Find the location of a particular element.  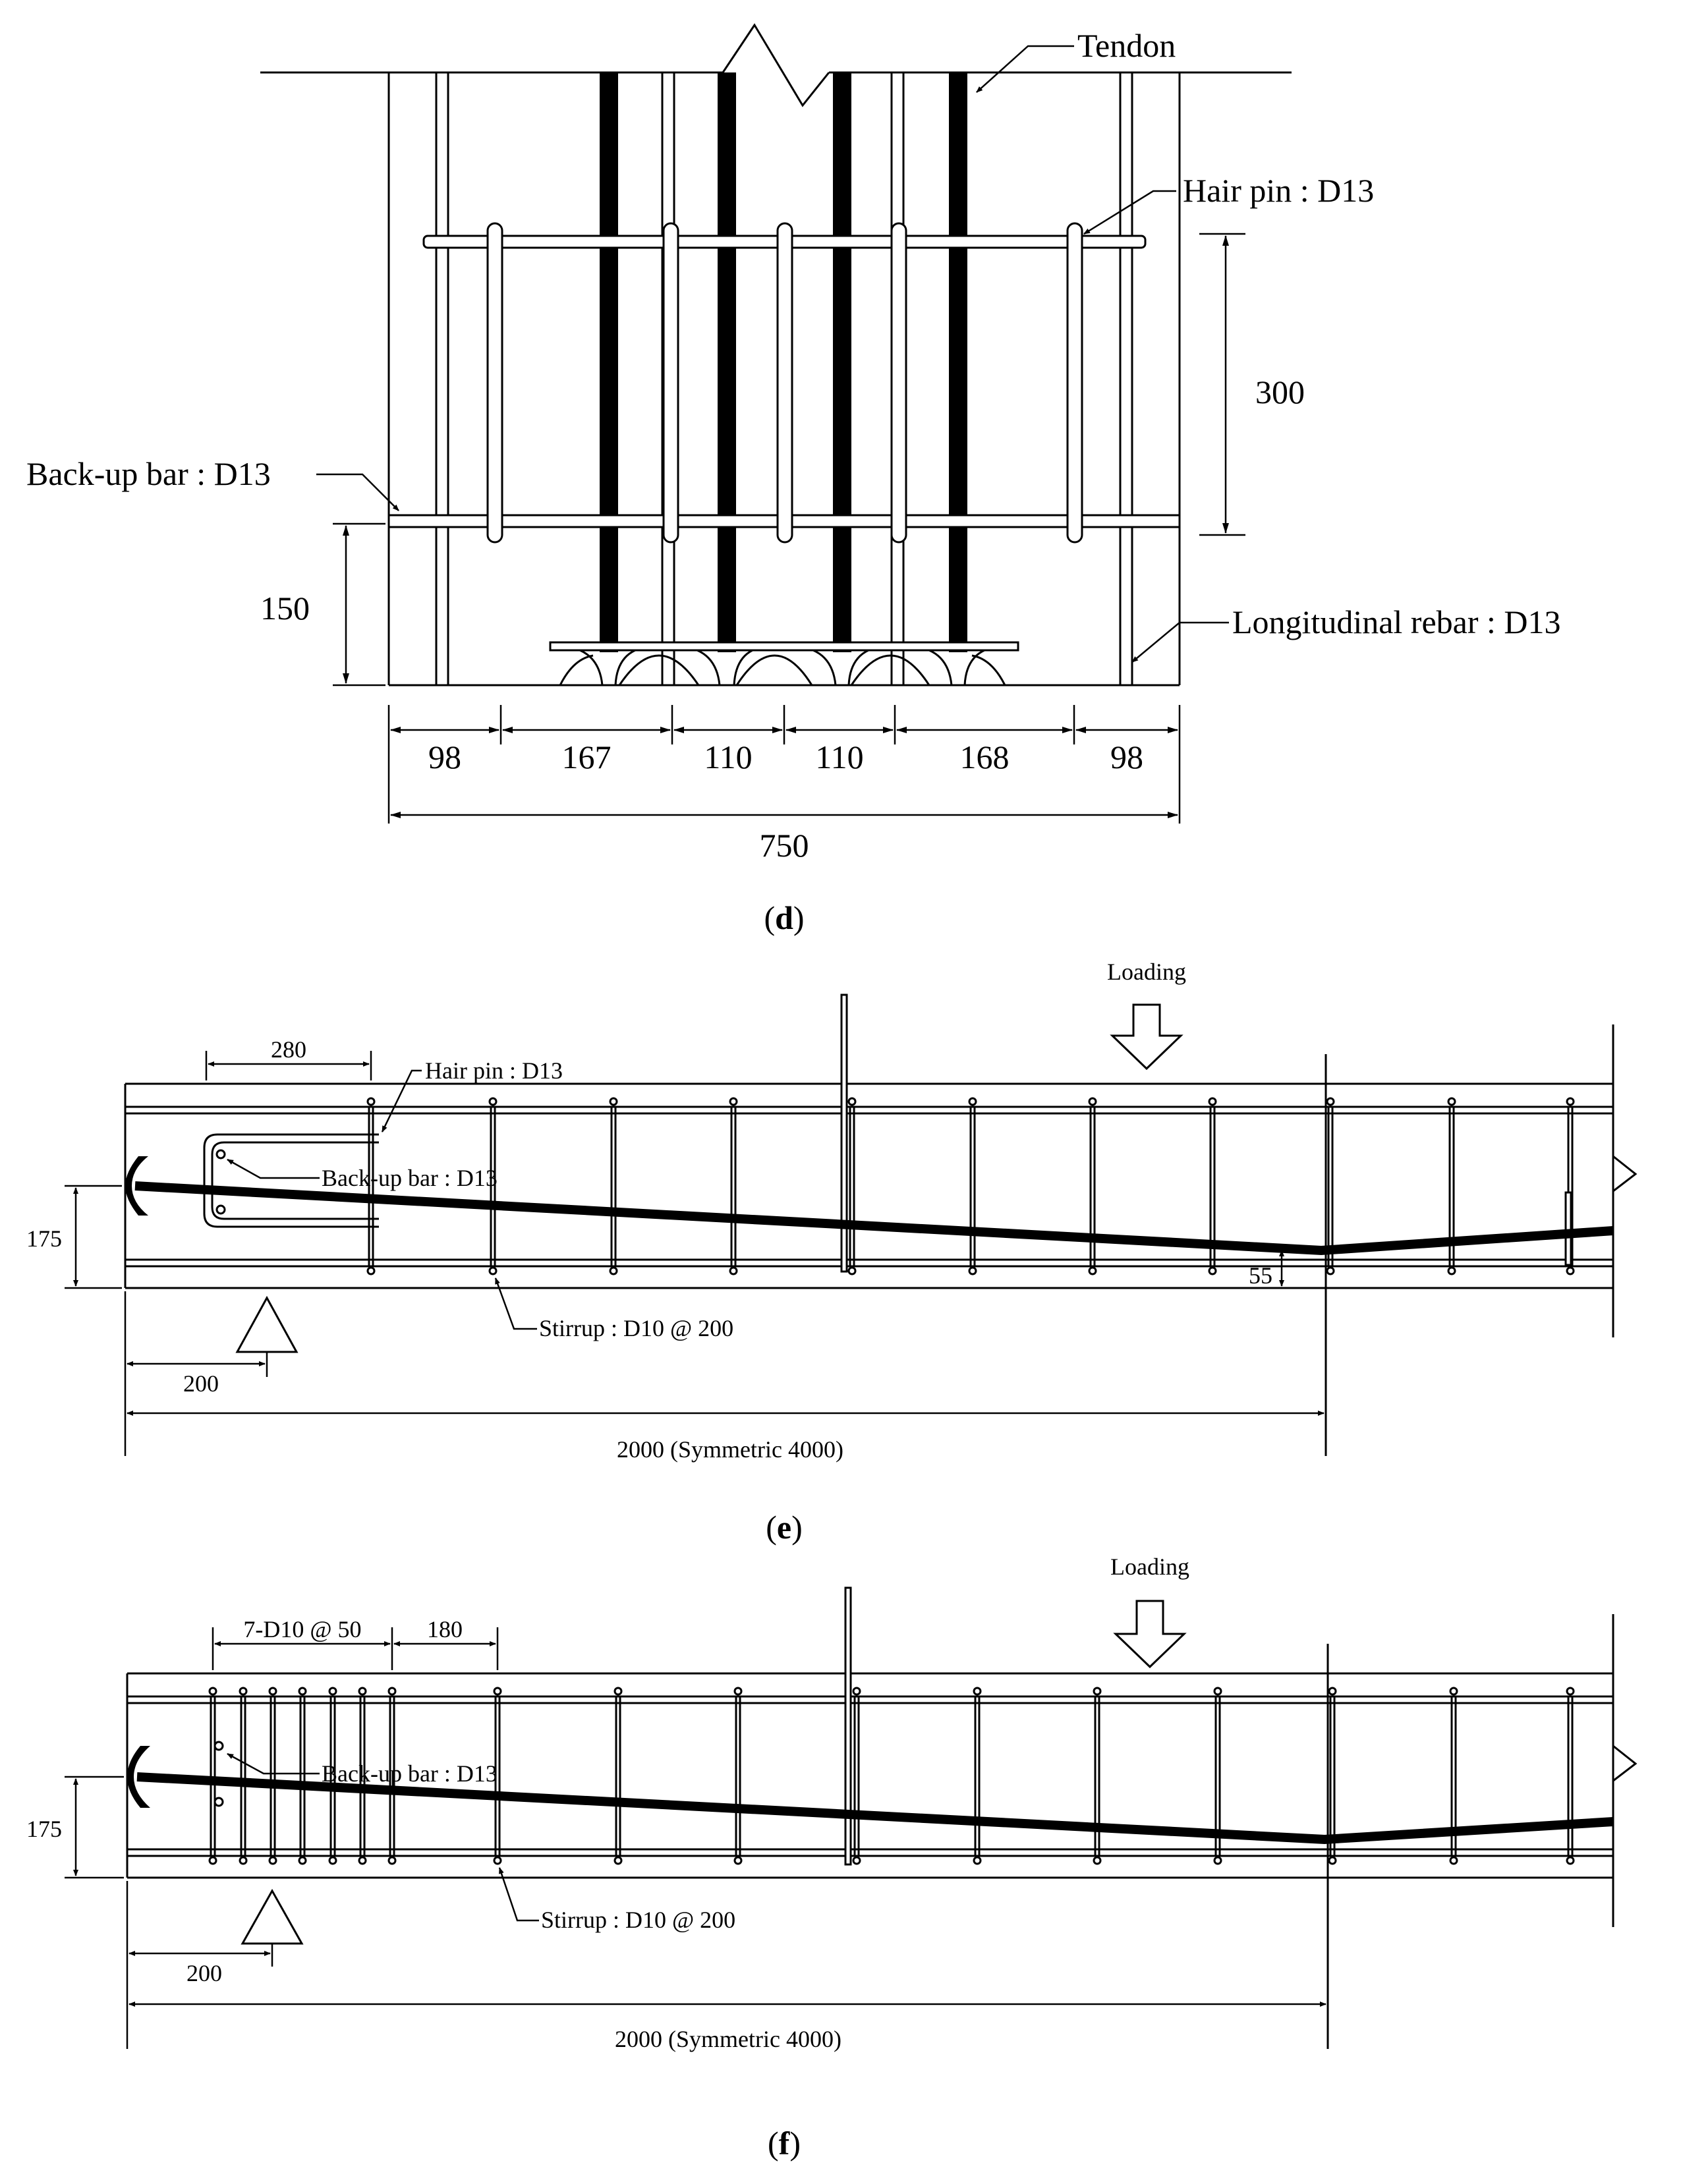

longitudinal-rebars is located at coordinates (784, 378).